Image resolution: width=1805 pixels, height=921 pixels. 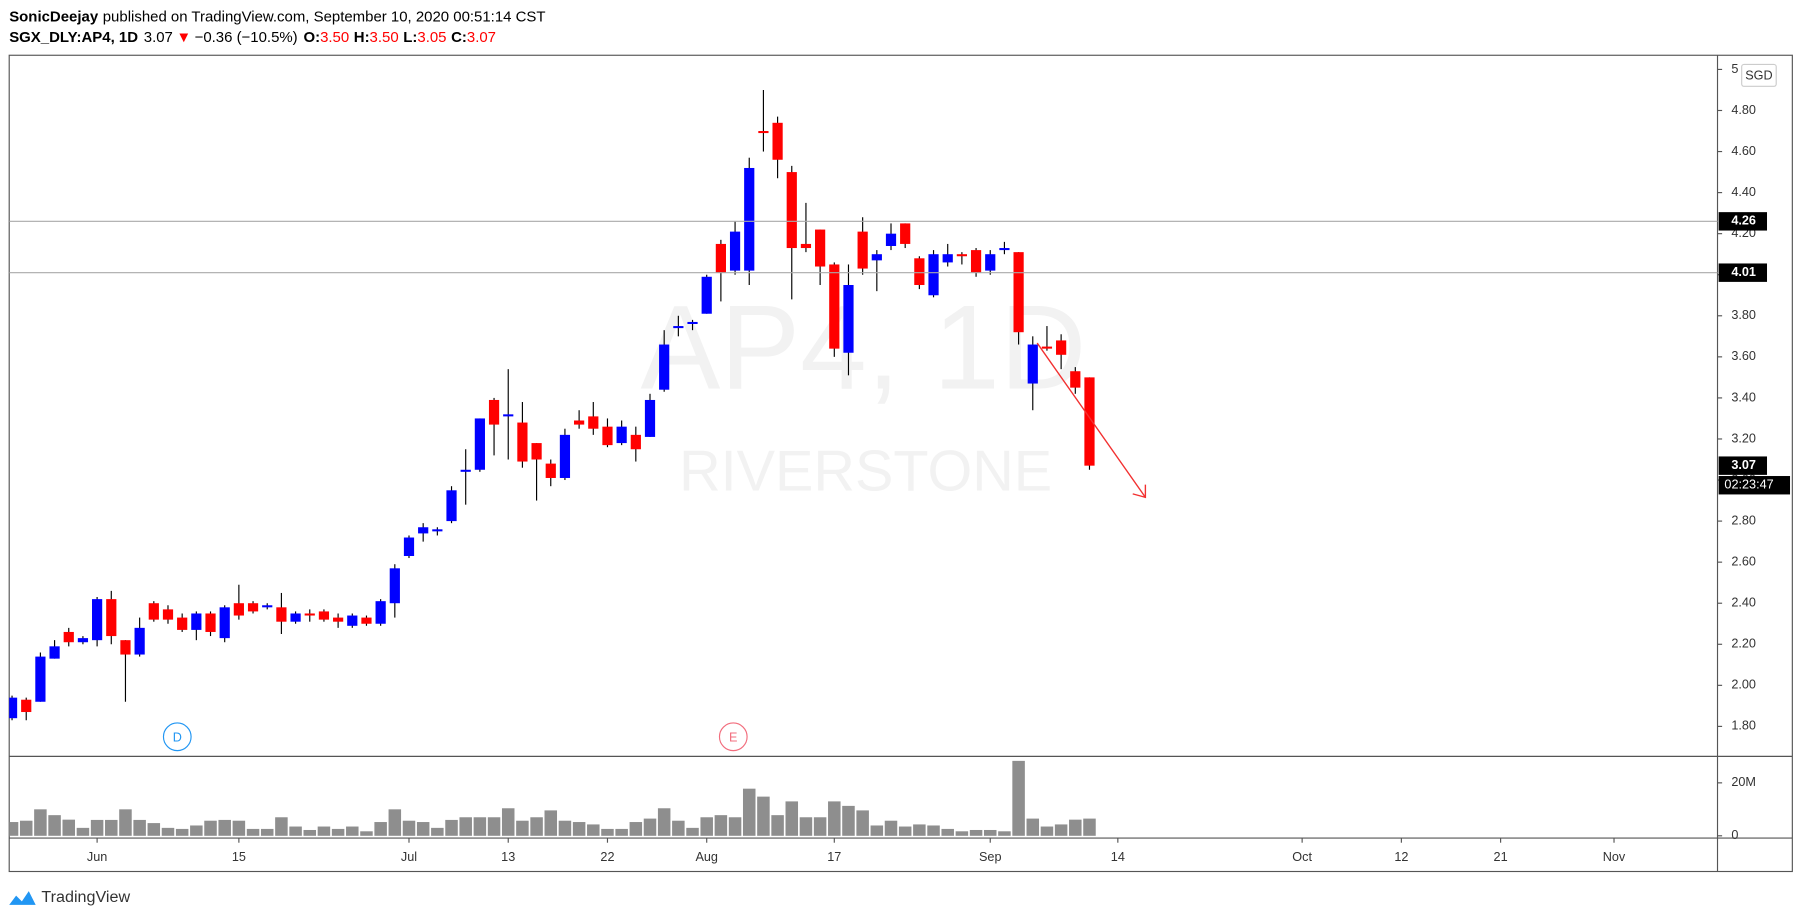 I want to click on x-tick-label: Nov, so click(x=1614, y=857).